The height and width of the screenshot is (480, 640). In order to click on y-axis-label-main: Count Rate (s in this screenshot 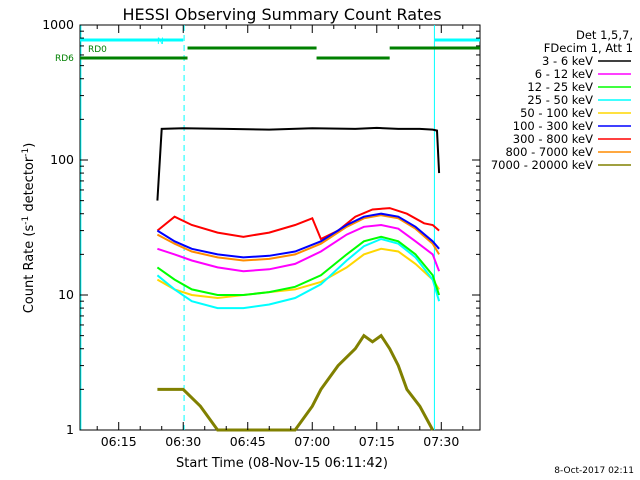, I will do `click(29, 269)`.